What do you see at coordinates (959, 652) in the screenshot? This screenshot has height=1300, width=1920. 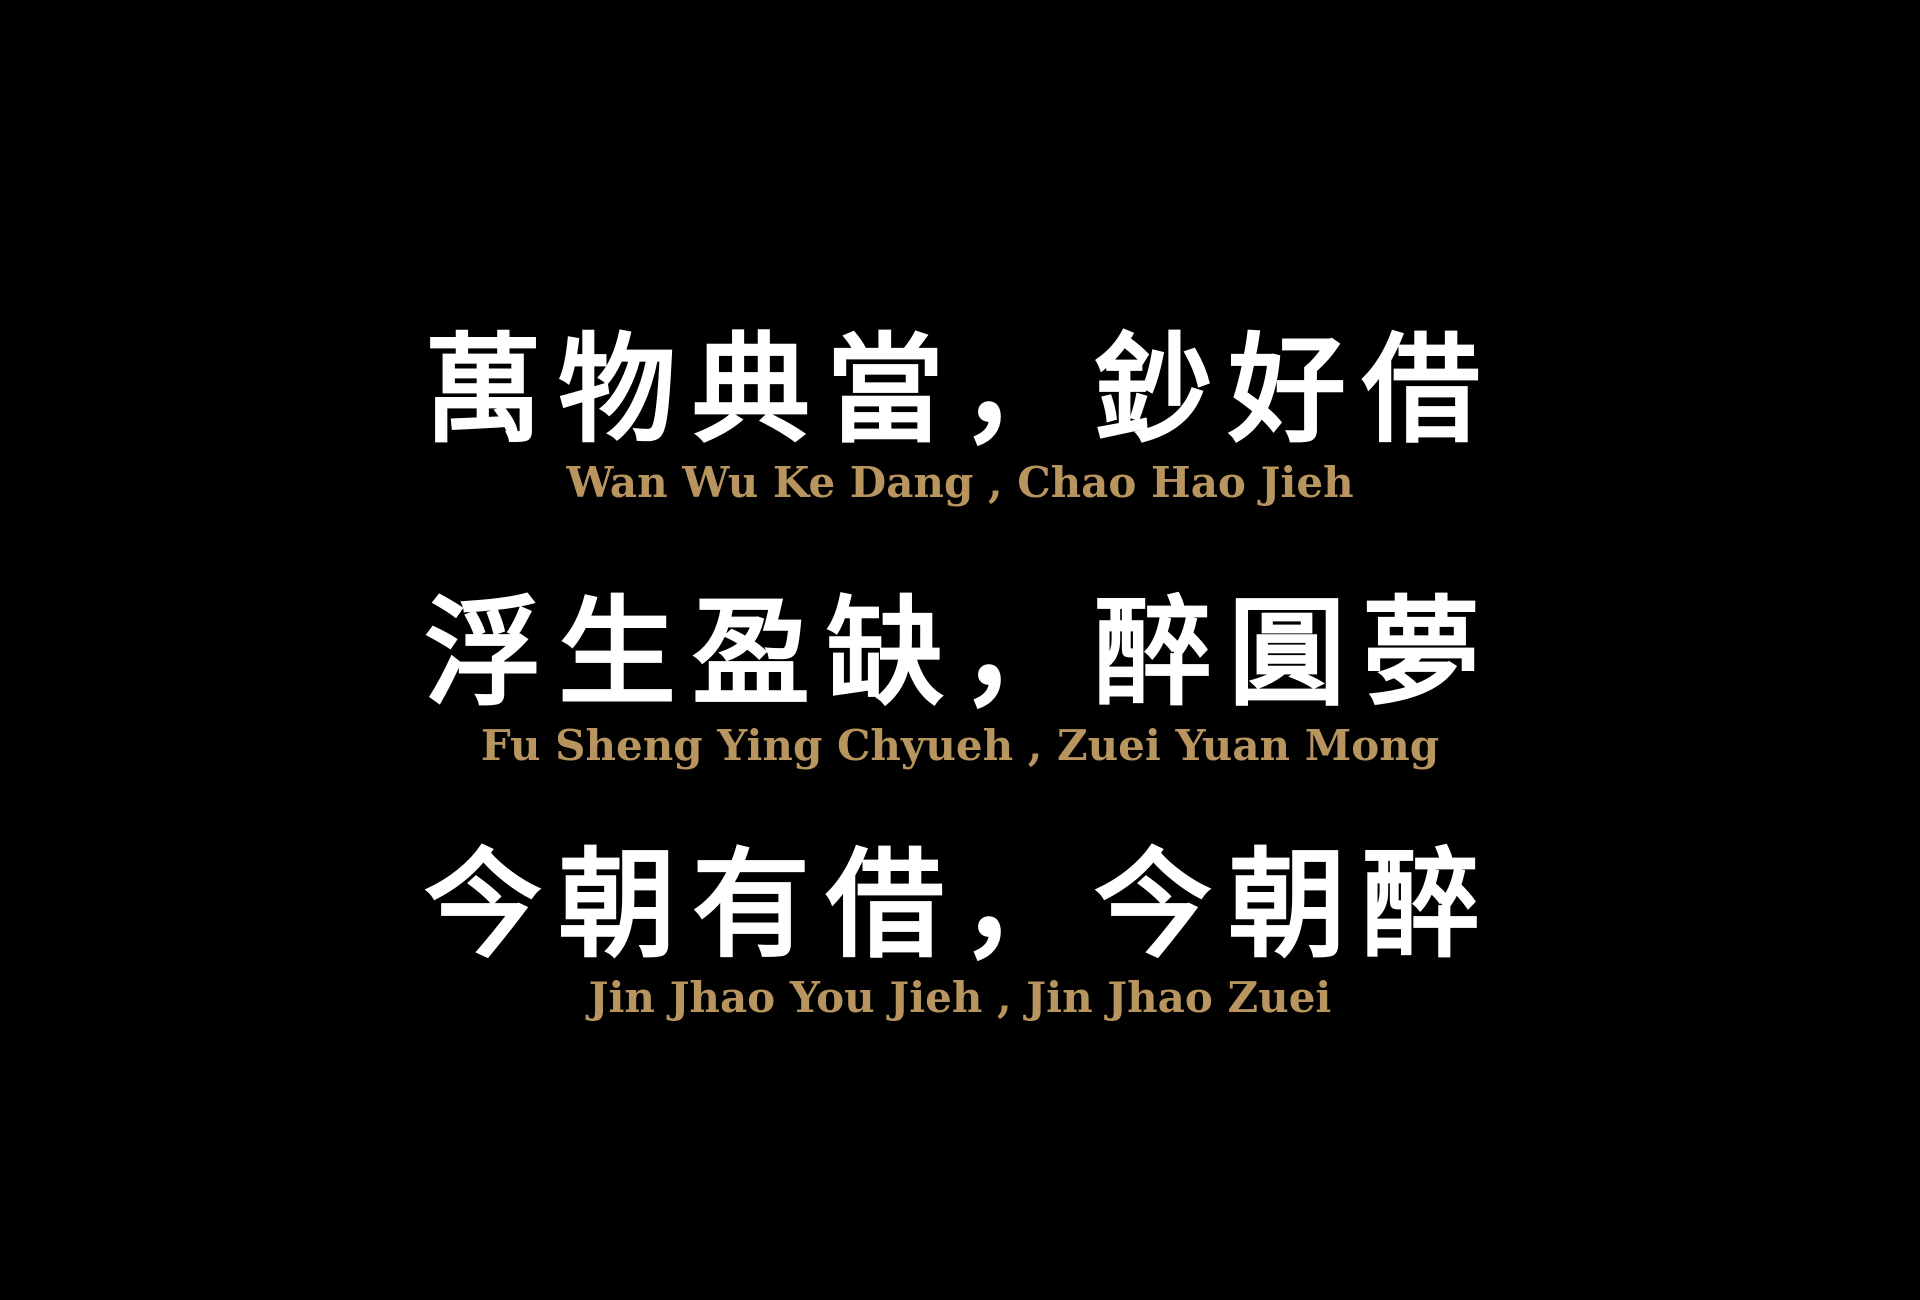 I see `chinese-line-2: 浮生盈缺，醉圓夢` at bounding box center [959, 652].